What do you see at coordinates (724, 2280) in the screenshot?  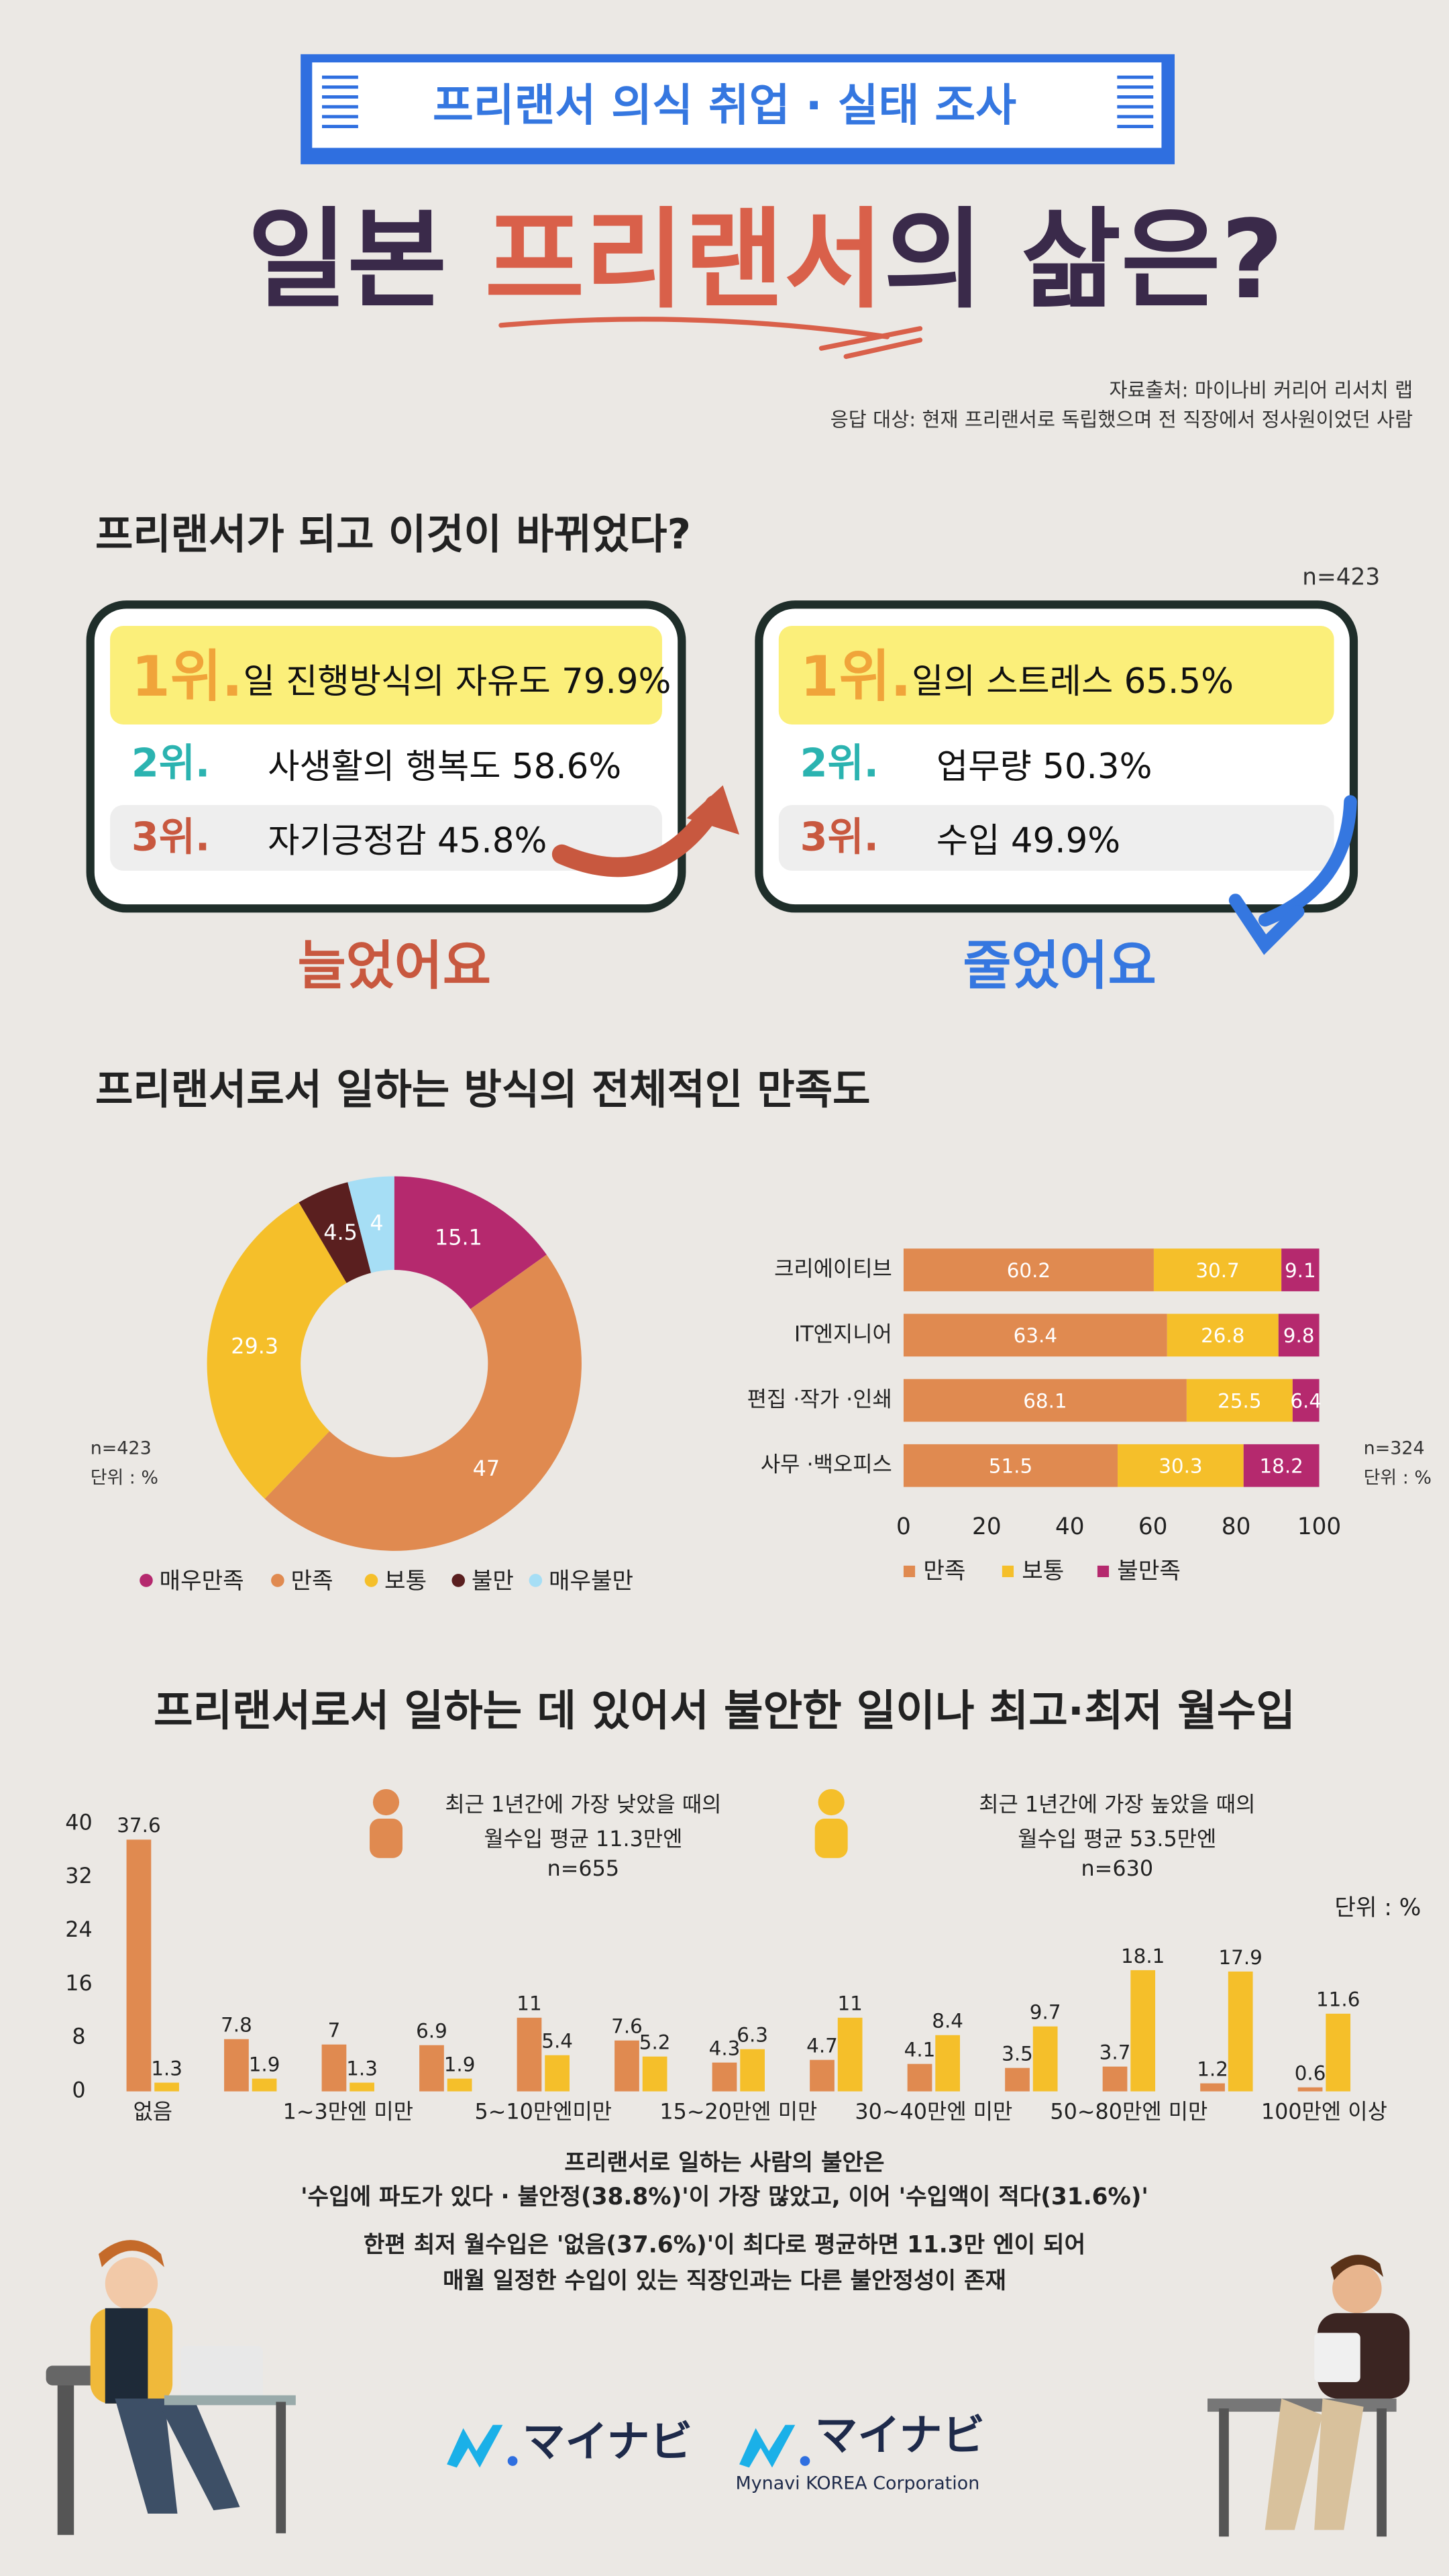 I see `summary-line: 매월 일정한 수입이 있는 직장인과는 다른 불안정성이 존재` at bounding box center [724, 2280].